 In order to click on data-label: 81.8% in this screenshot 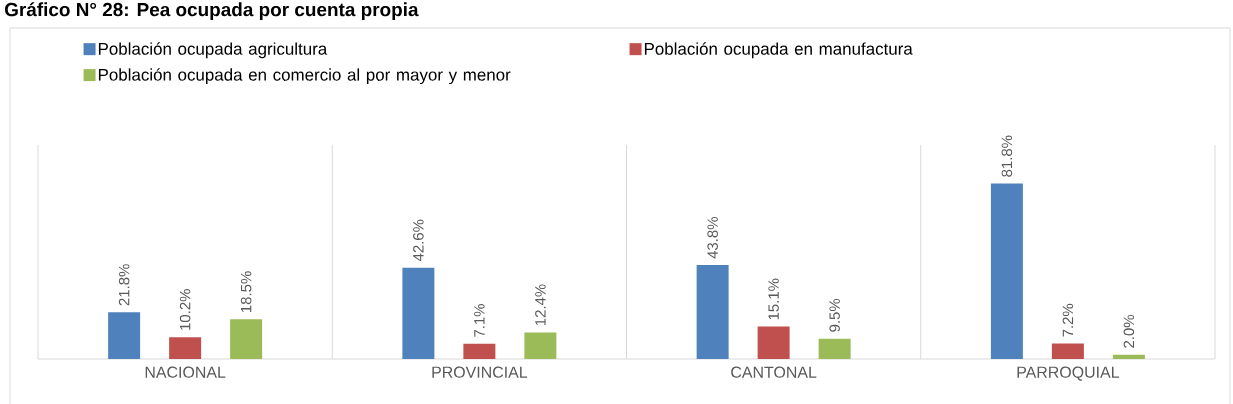, I will do `click(1007, 156)`.